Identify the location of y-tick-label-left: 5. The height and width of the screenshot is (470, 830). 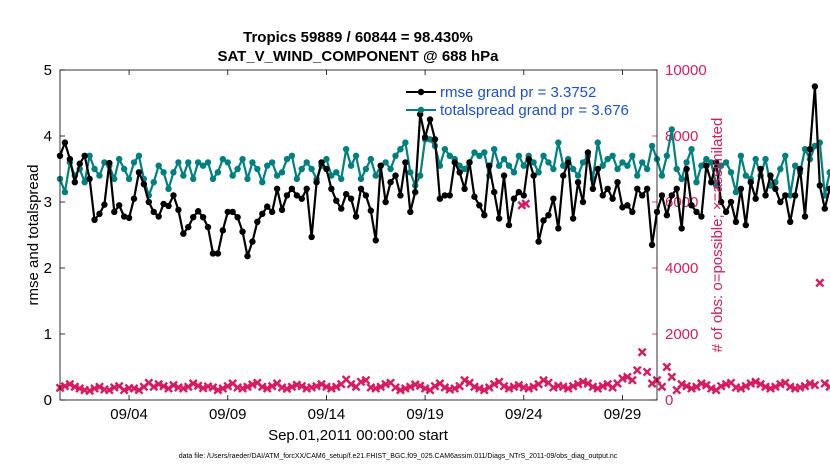
(48, 70).